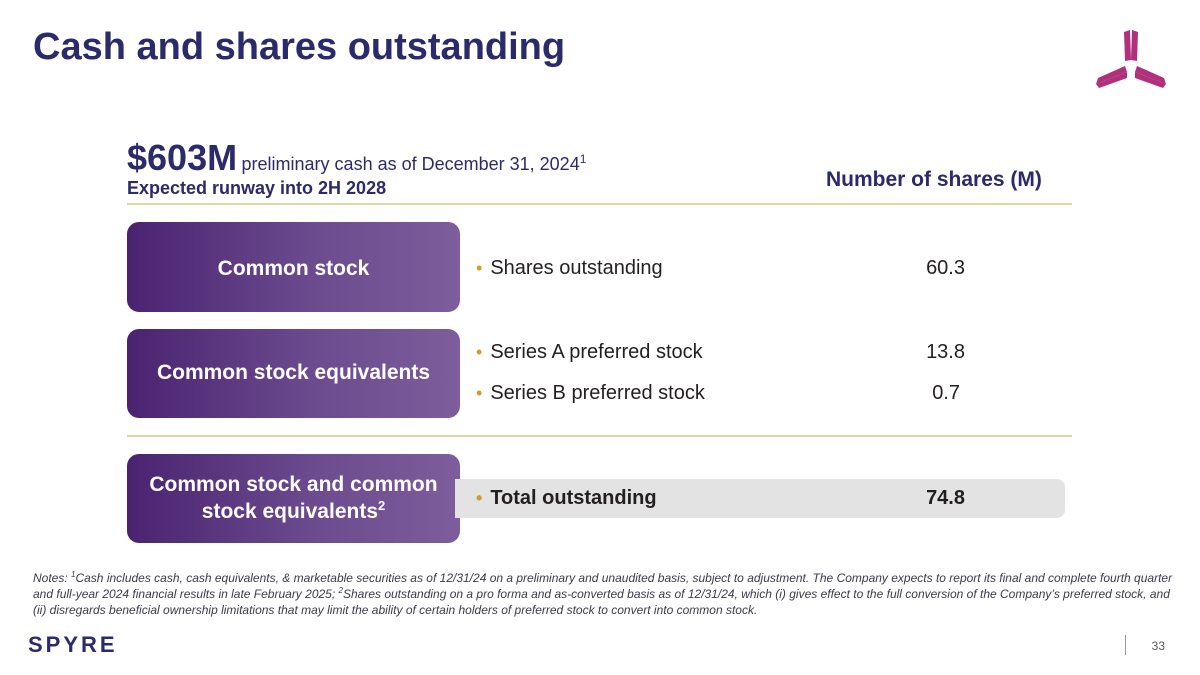 Image resolution: width=1200 pixels, height=675 pixels. What do you see at coordinates (573, 498) in the screenshot?
I see `row-label: Total outstanding` at bounding box center [573, 498].